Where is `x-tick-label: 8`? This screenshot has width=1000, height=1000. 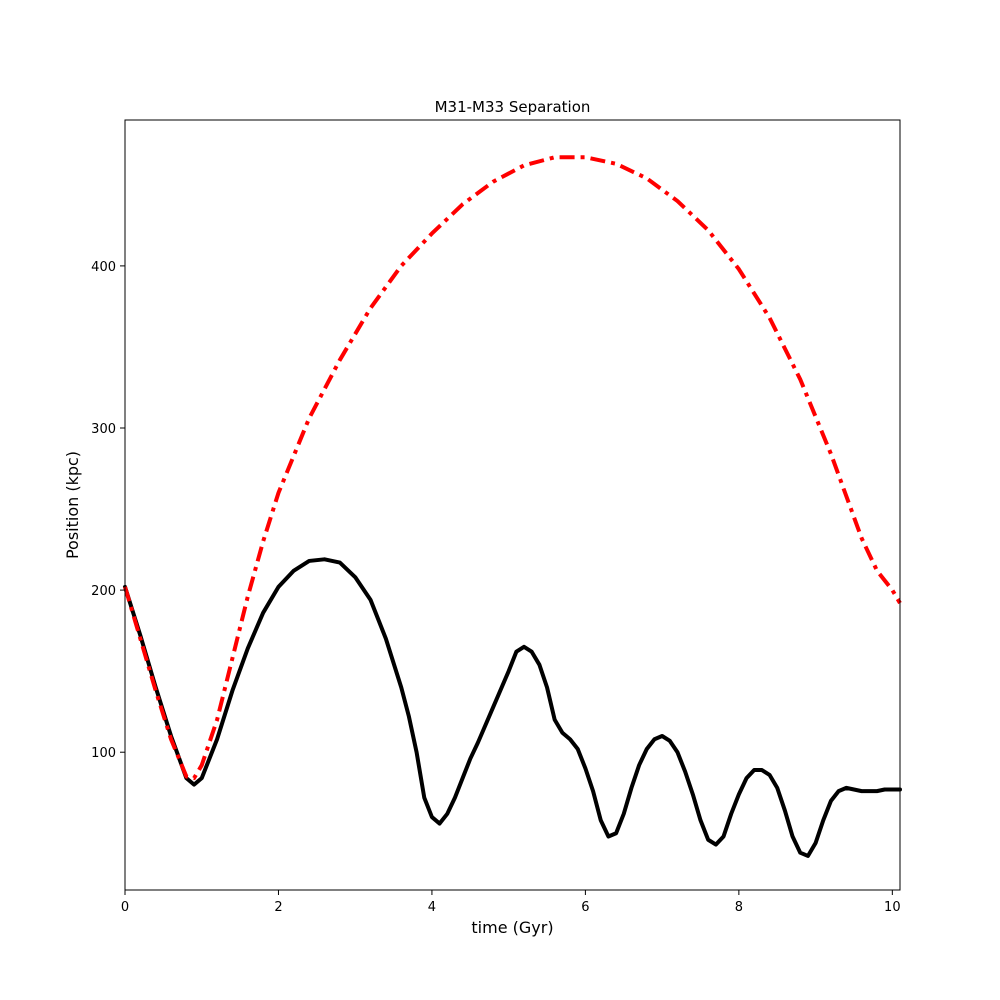 x-tick-label: 8 is located at coordinates (739, 907).